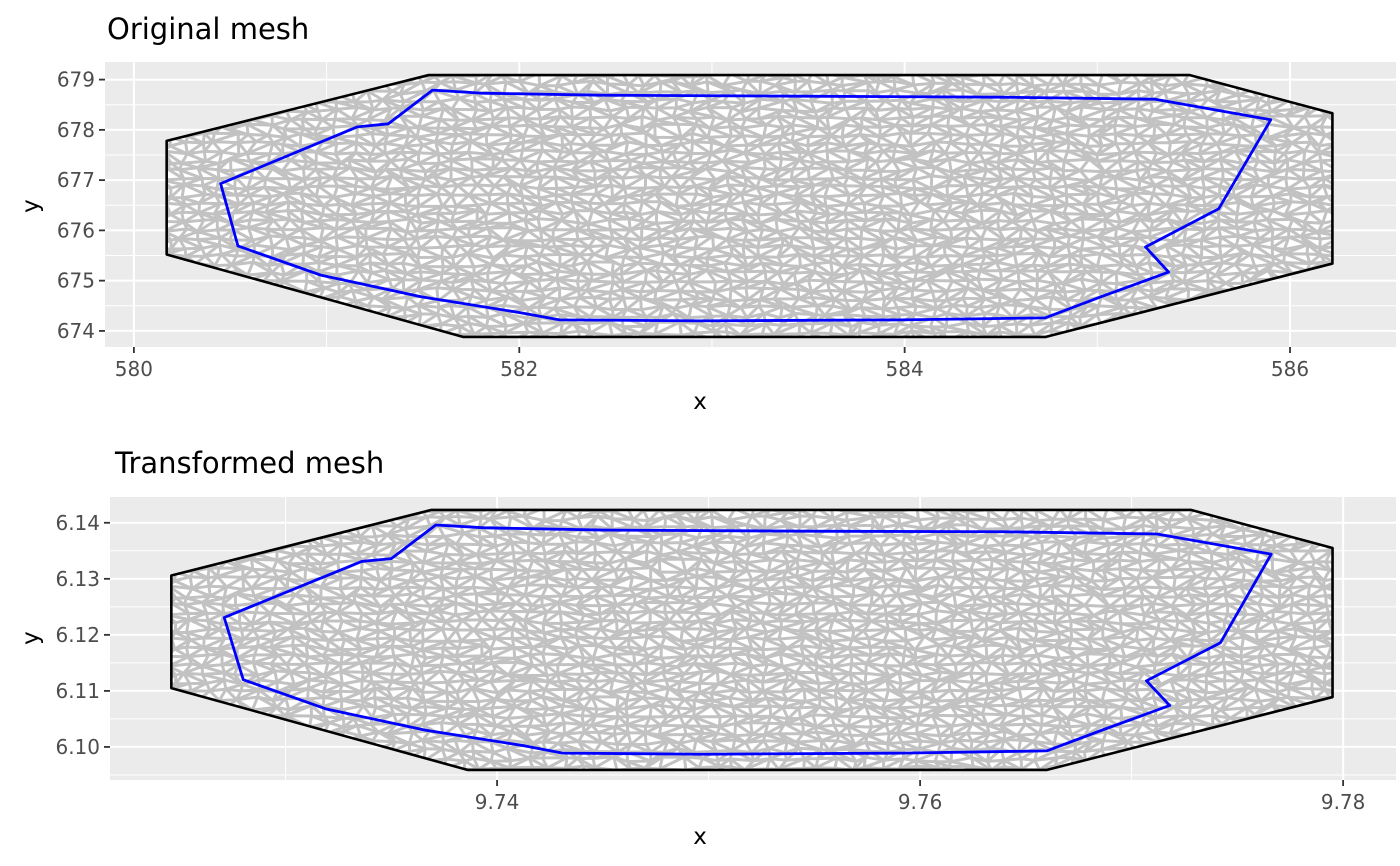 This screenshot has height=866, width=1400. I want to click on x-tick-label: 586, so click(1290, 369).